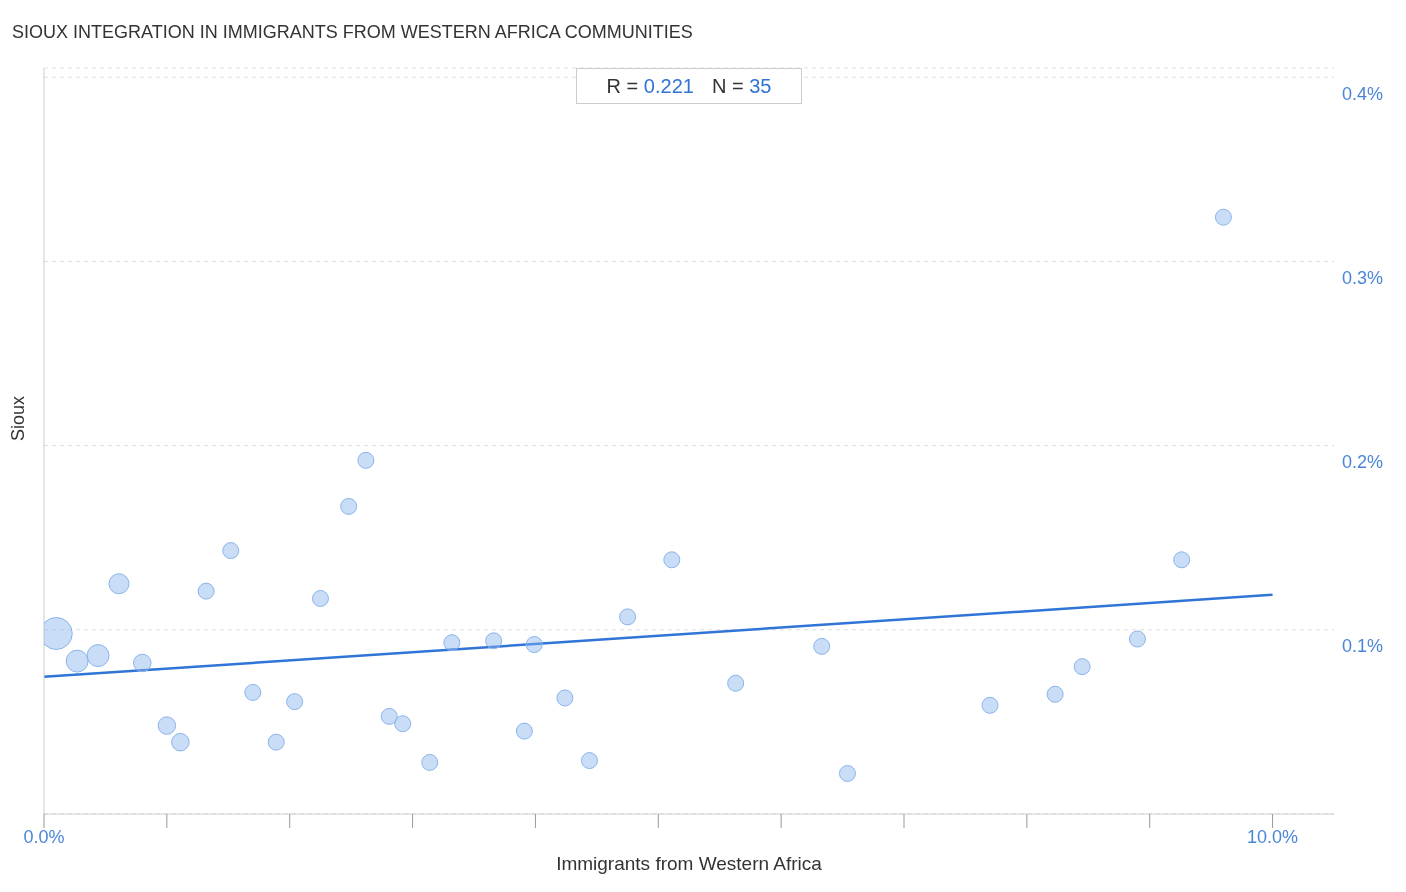 The width and height of the screenshot is (1406, 892). What do you see at coordinates (1363, 646) in the screenshot?
I see `y-tick-label: 0.1%` at bounding box center [1363, 646].